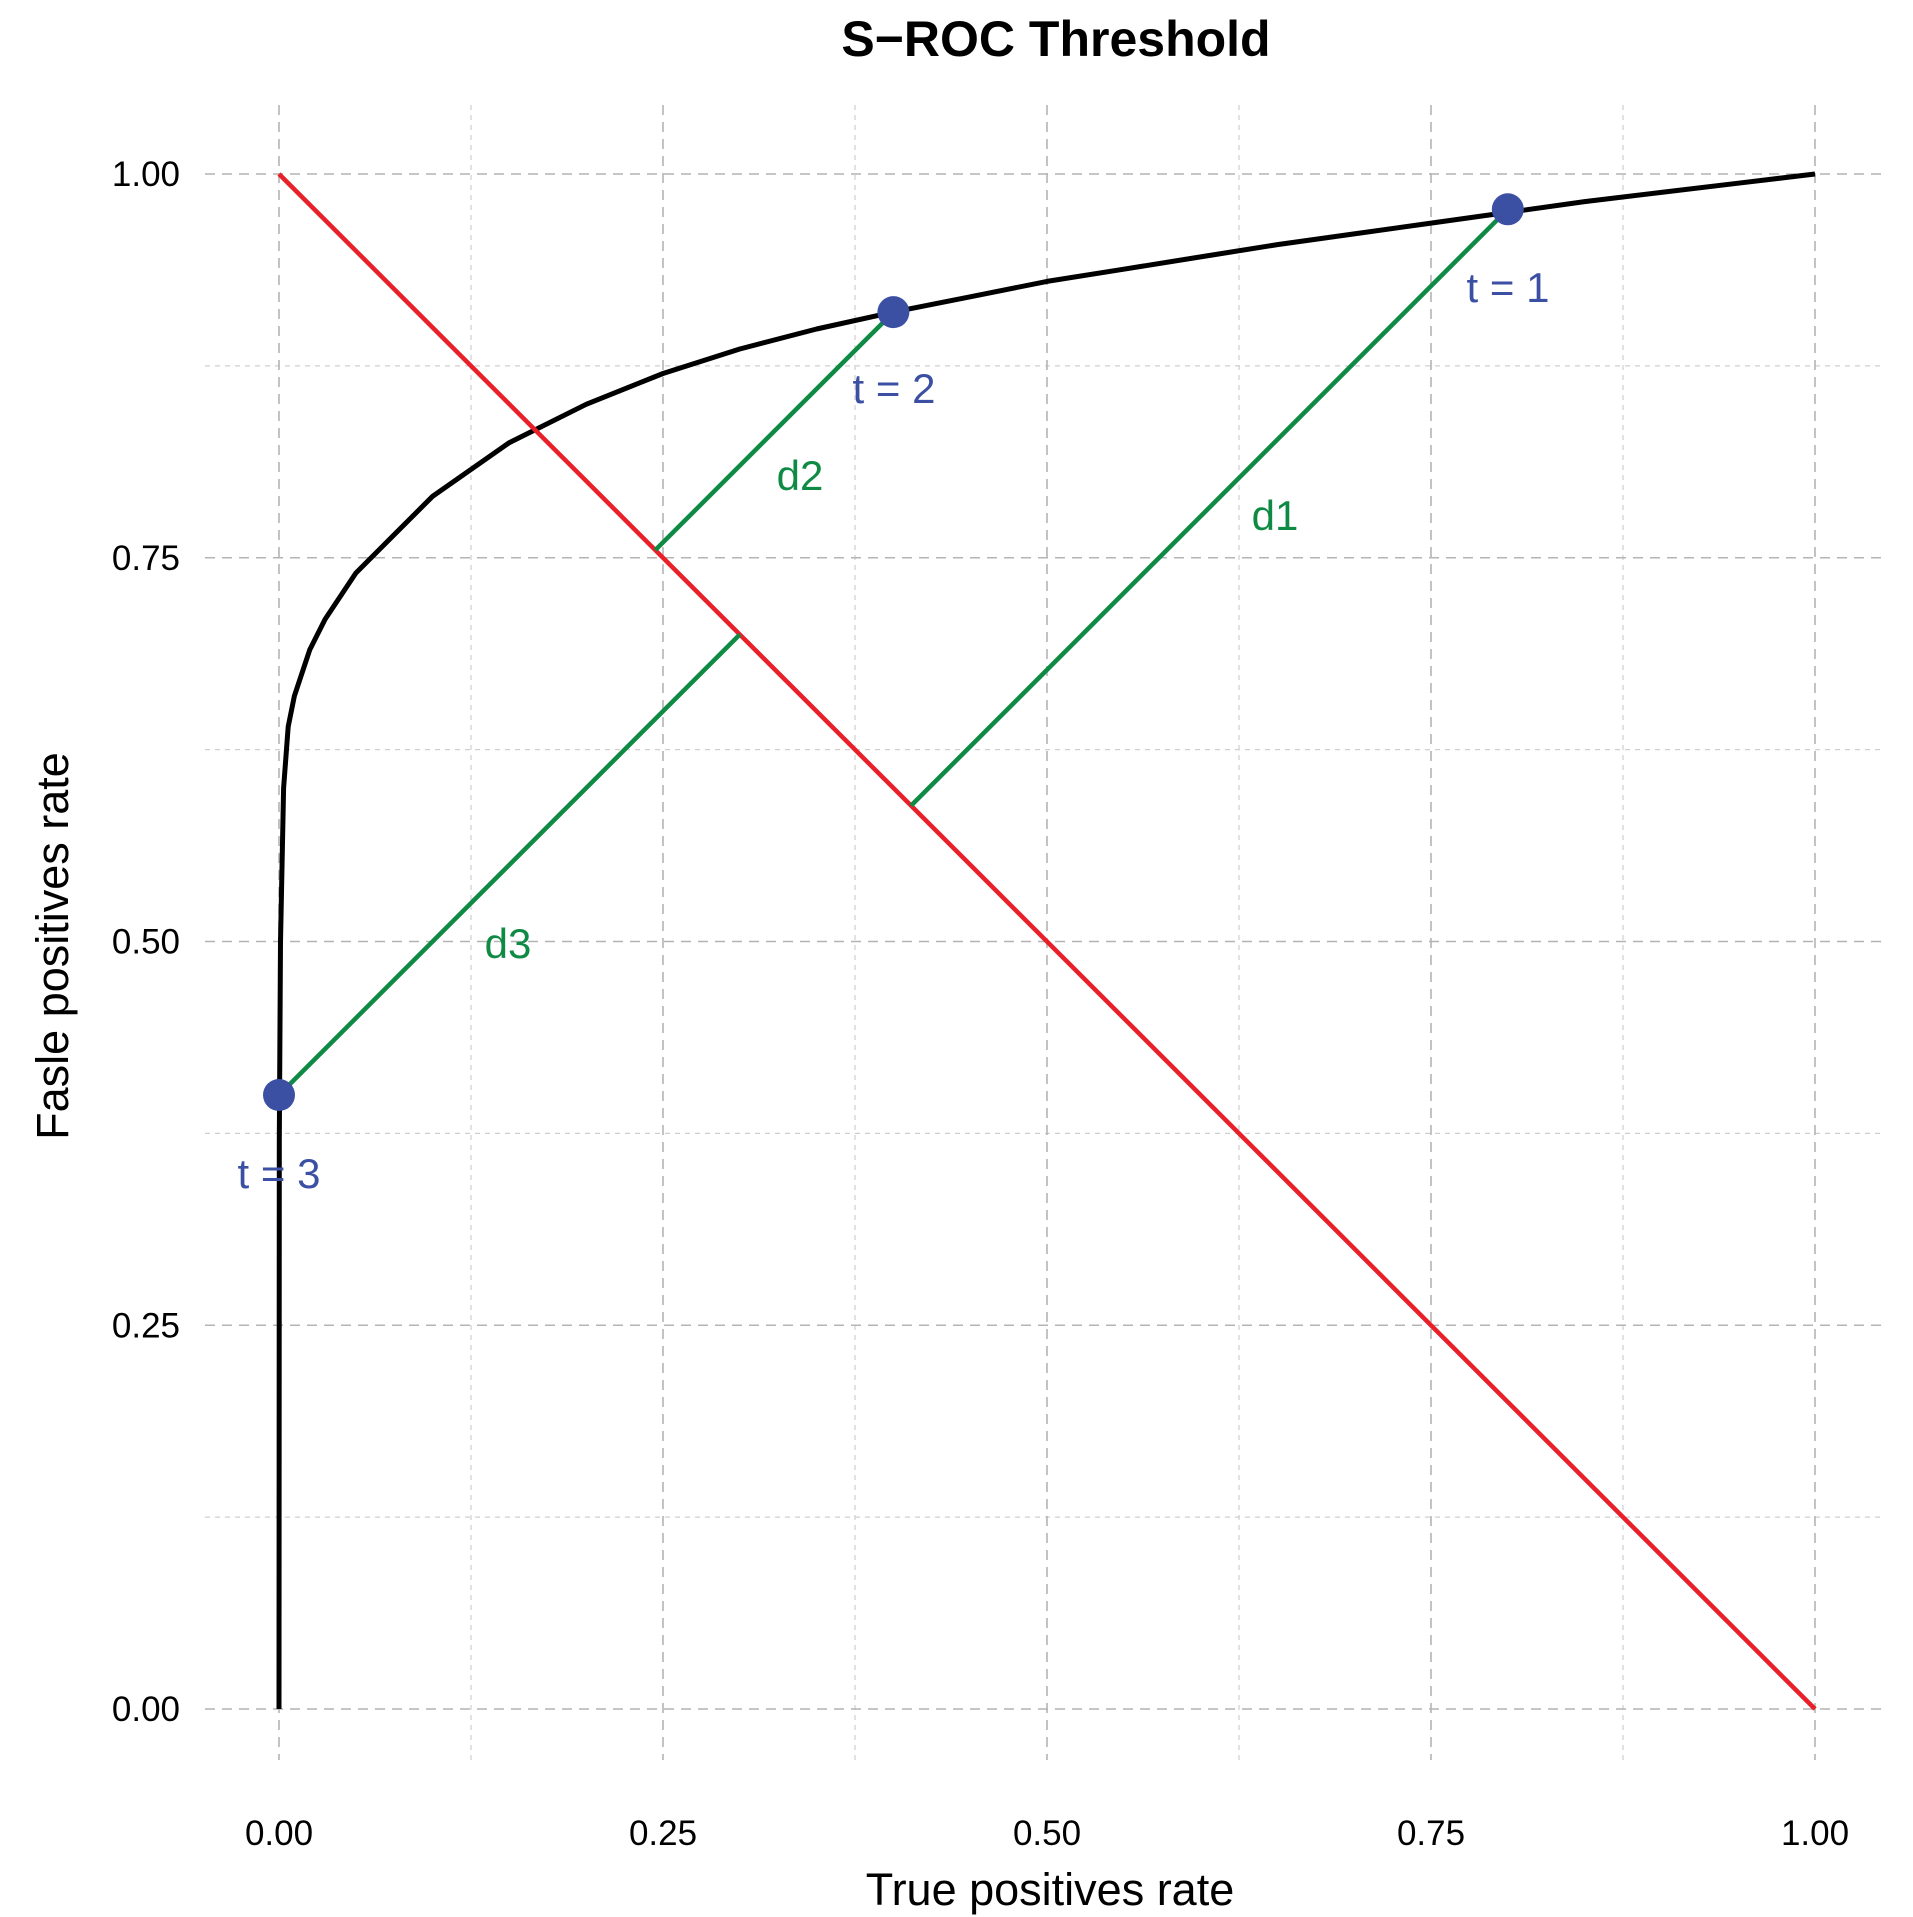 Image resolution: width=1913 pixels, height=1917 pixels. Describe the element at coordinates (52, 946) in the screenshot. I see `y-axis-title: Fasle positives rate` at that location.